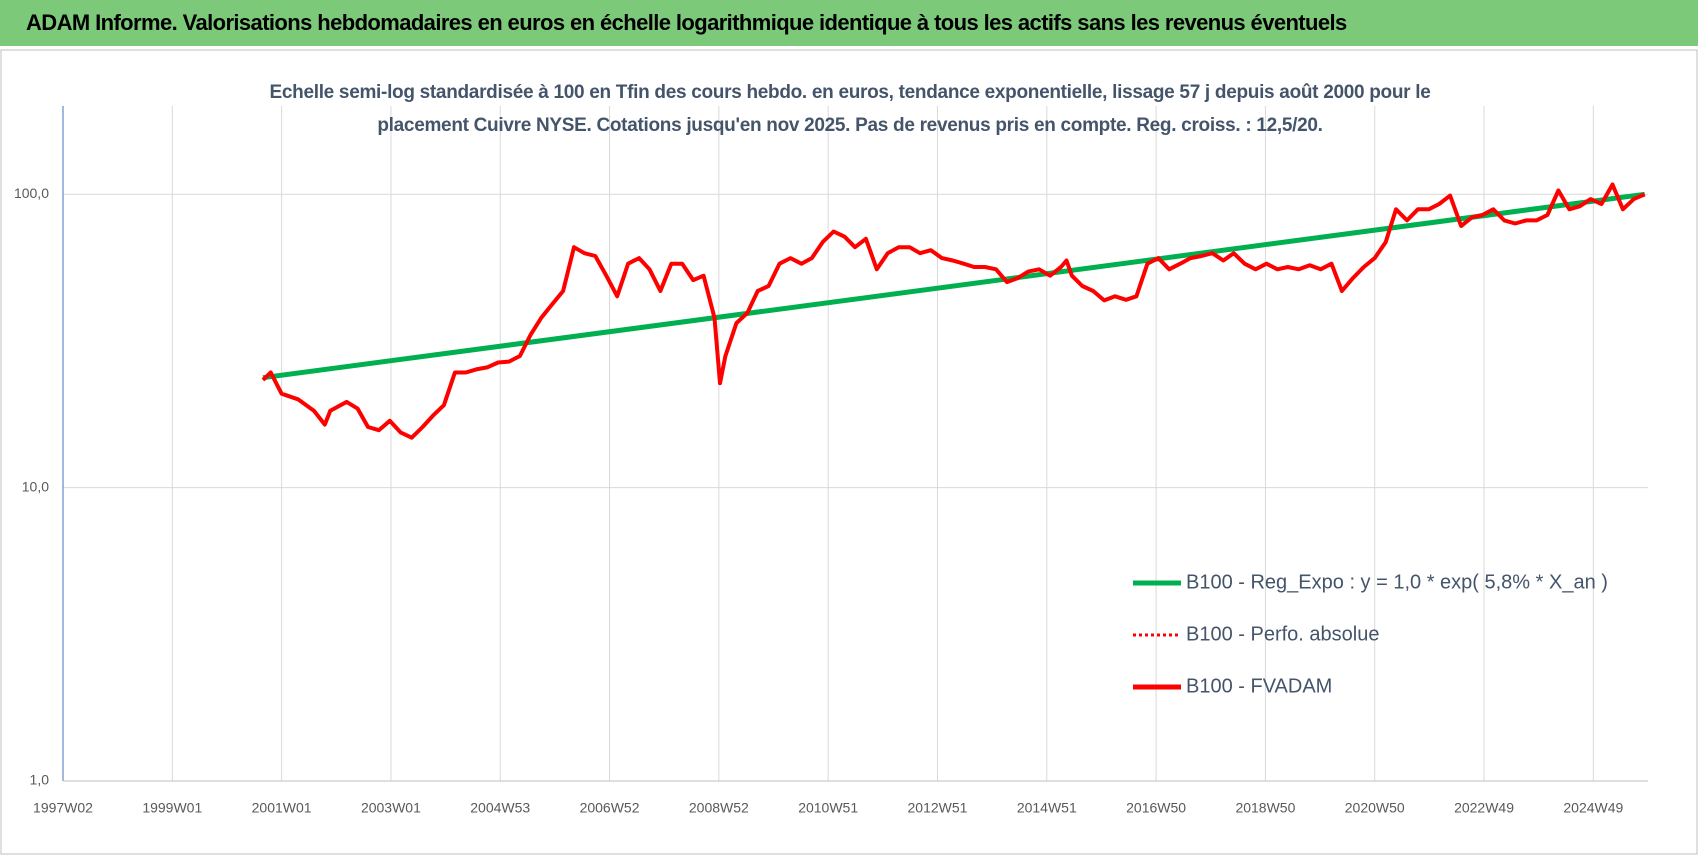  I want to click on y-tick-label: 100,0, so click(31, 193).